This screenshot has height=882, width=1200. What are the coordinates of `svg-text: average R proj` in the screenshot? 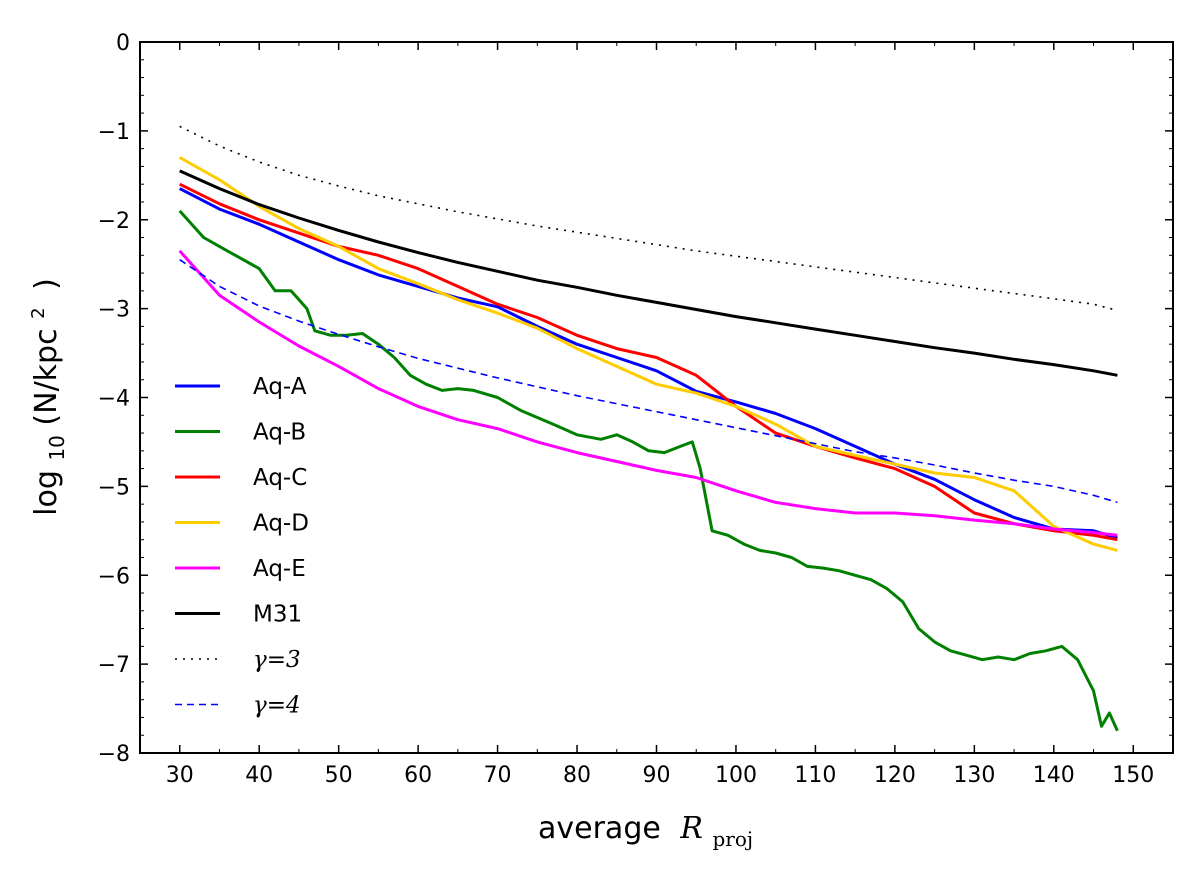 It's located at (645, 831).